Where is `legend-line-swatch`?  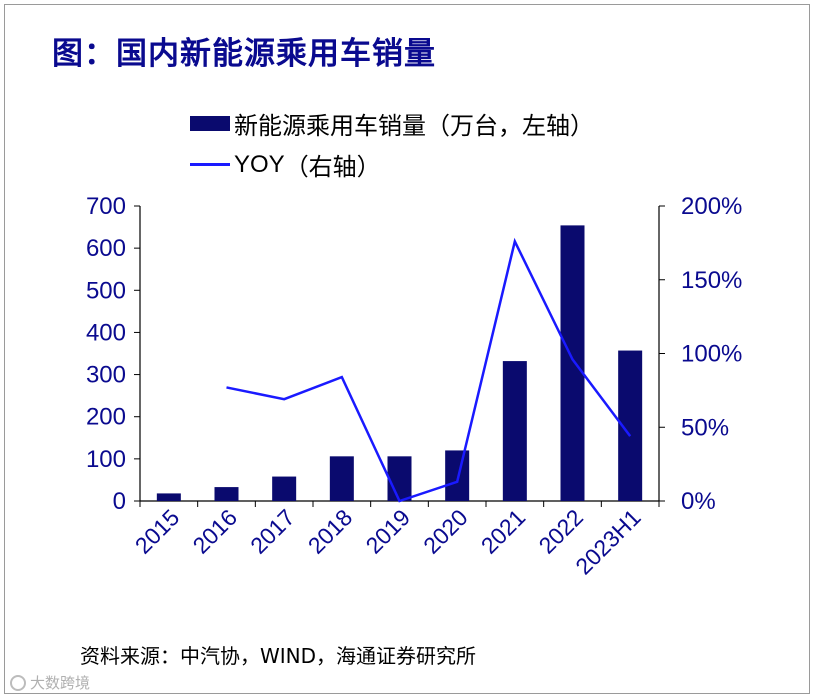 legend-line-swatch is located at coordinates (210, 164).